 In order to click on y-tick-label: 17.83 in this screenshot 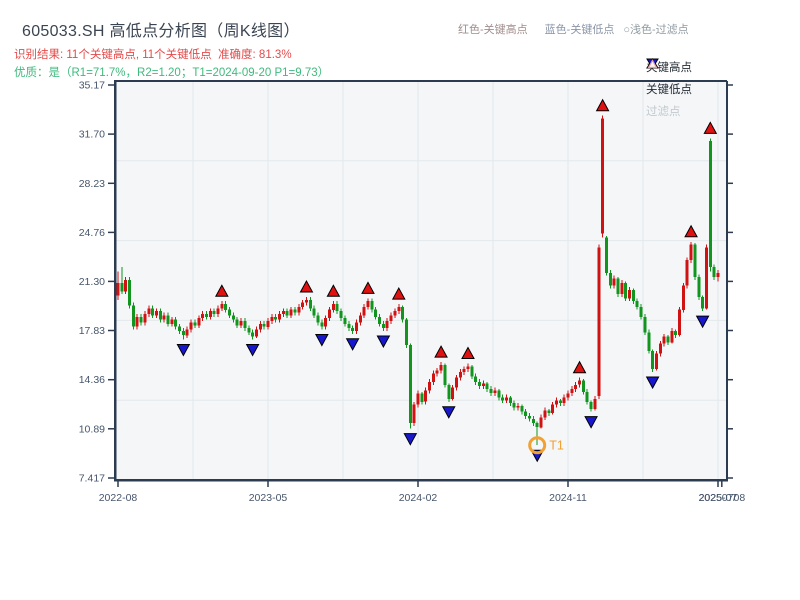, I will do `click(92, 331)`.